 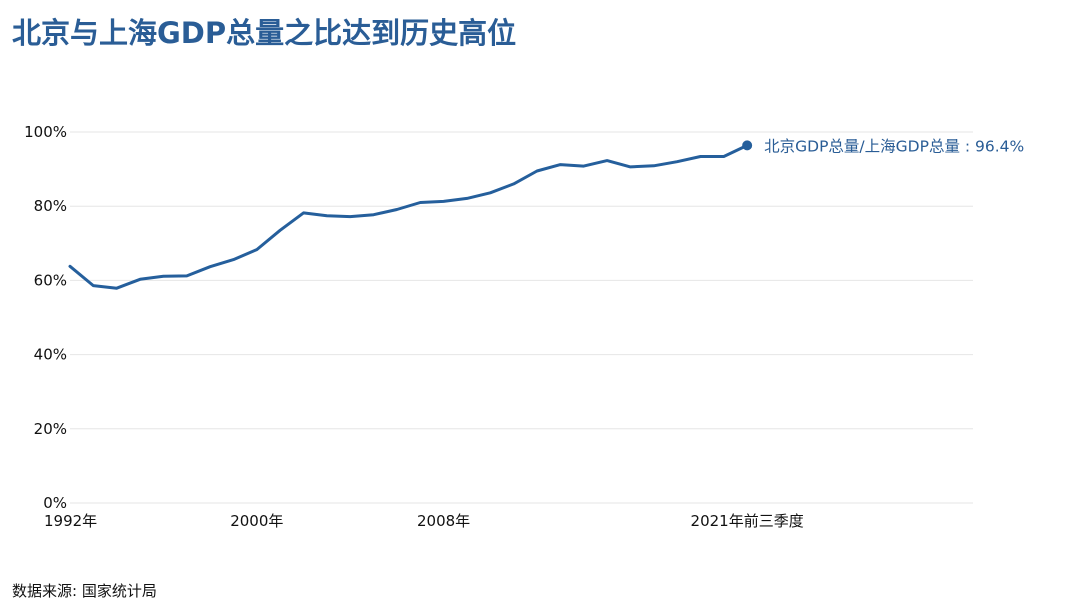 I want to click on y-tick-label: 40%, so click(x=50, y=355).